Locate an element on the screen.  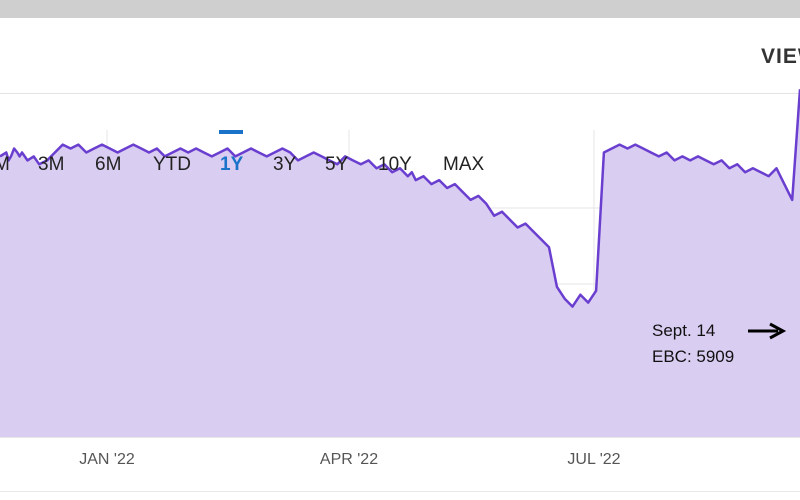
tab-6m: 6M is located at coordinates (108, 164).